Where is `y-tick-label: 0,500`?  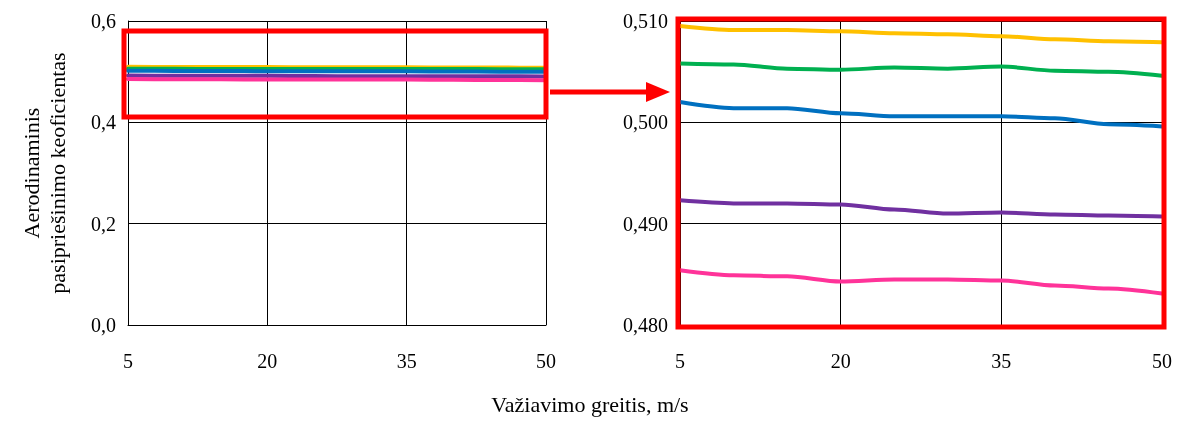 y-tick-label: 0,500 is located at coordinates (645, 122).